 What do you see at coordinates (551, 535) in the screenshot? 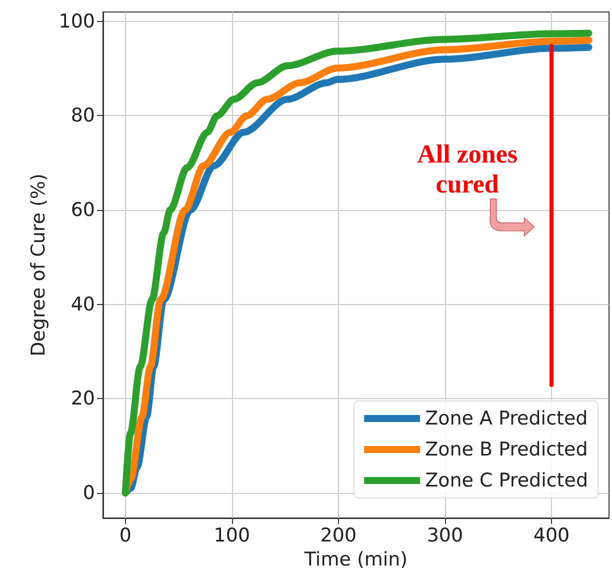
I see `x-tick-label: 400` at bounding box center [551, 535].